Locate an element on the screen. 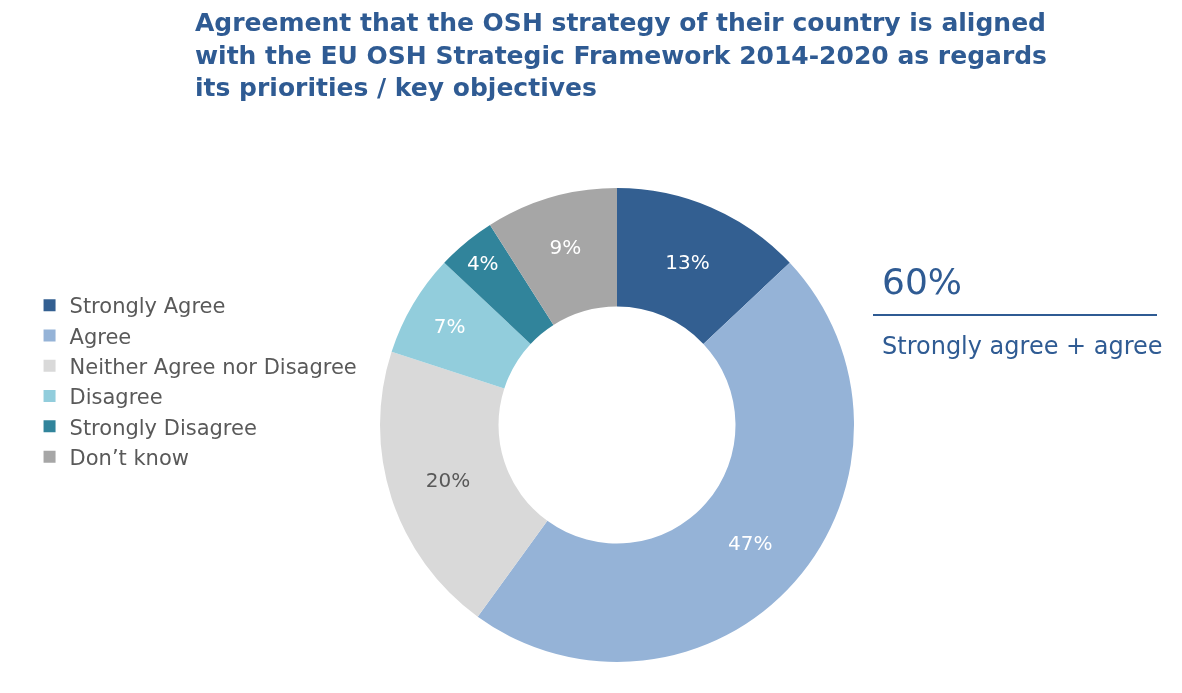  data-label: 47% is located at coordinates (750, 542).